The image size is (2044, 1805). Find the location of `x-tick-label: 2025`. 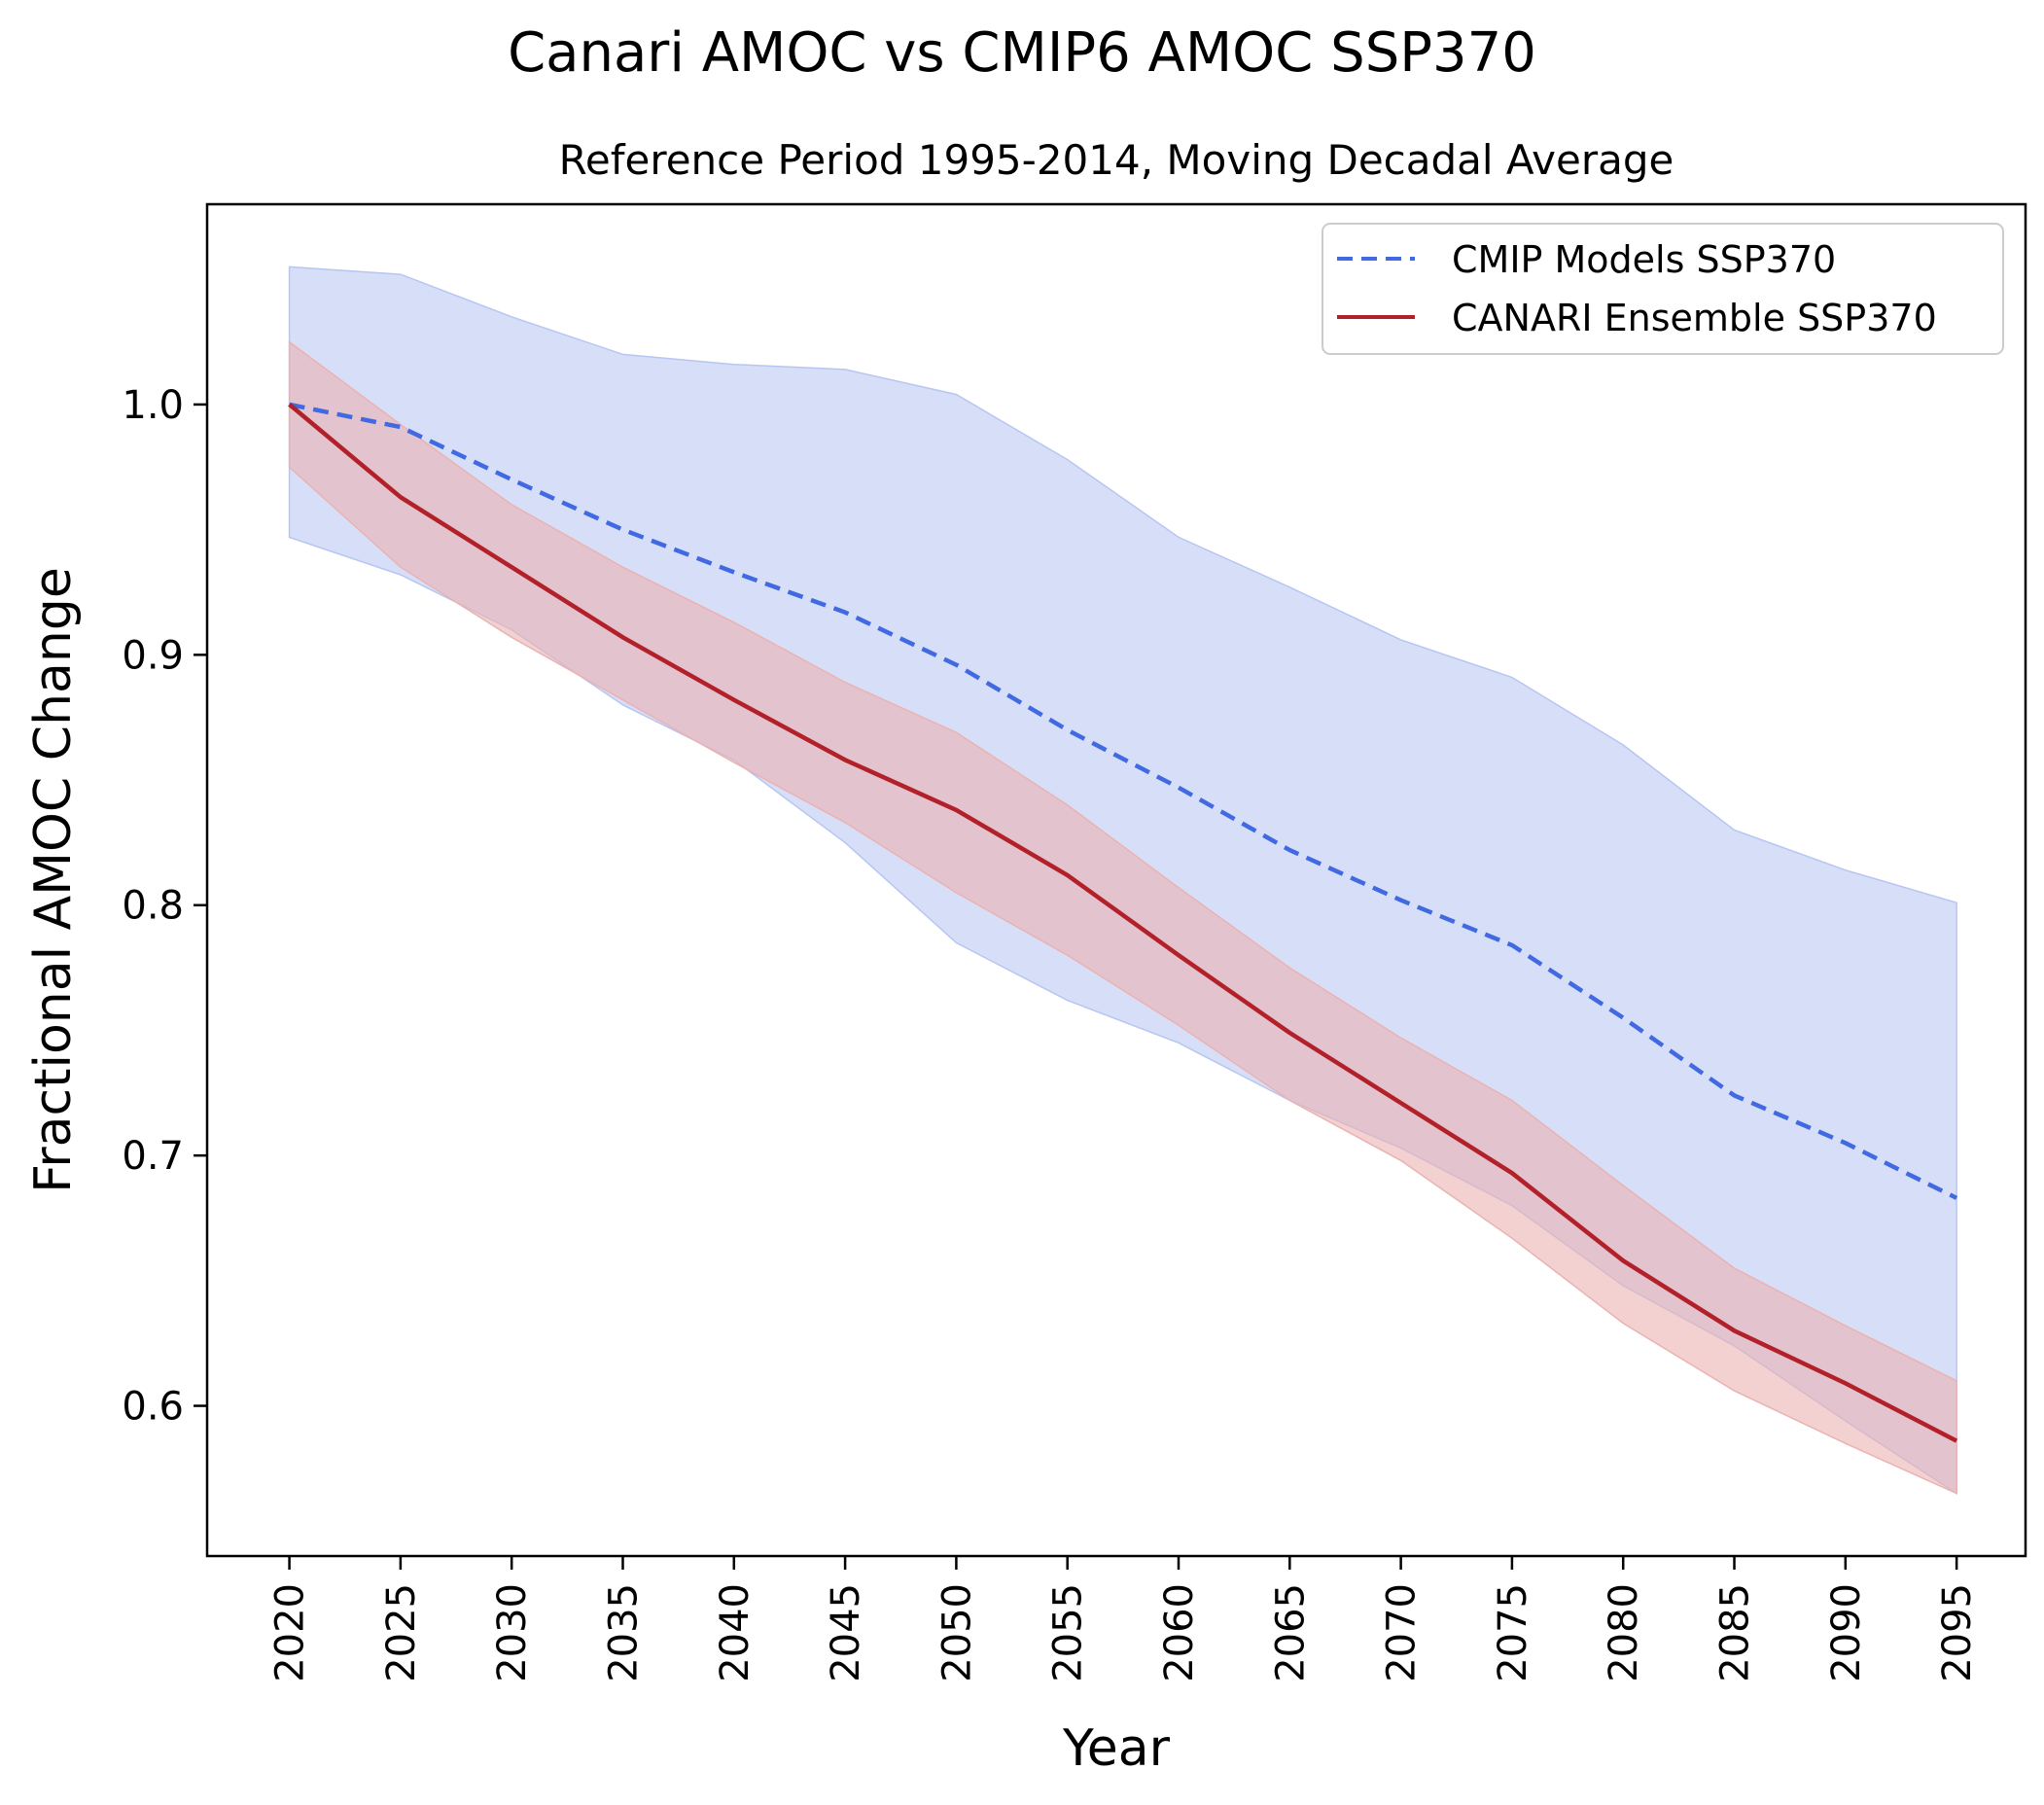

x-tick-label: 2025 is located at coordinates (402, 1632).